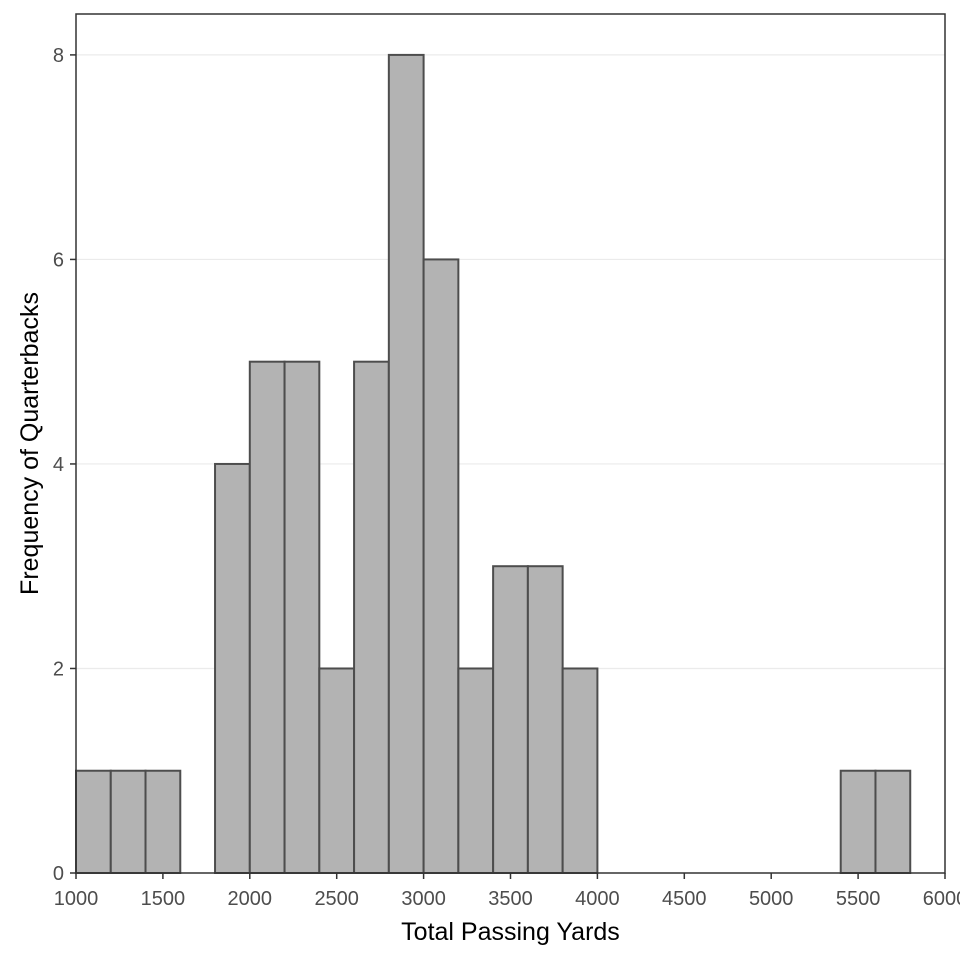 The height and width of the screenshot is (960, 960). I want to click on x-tick-label-4000: 4000, so click(597, 899).